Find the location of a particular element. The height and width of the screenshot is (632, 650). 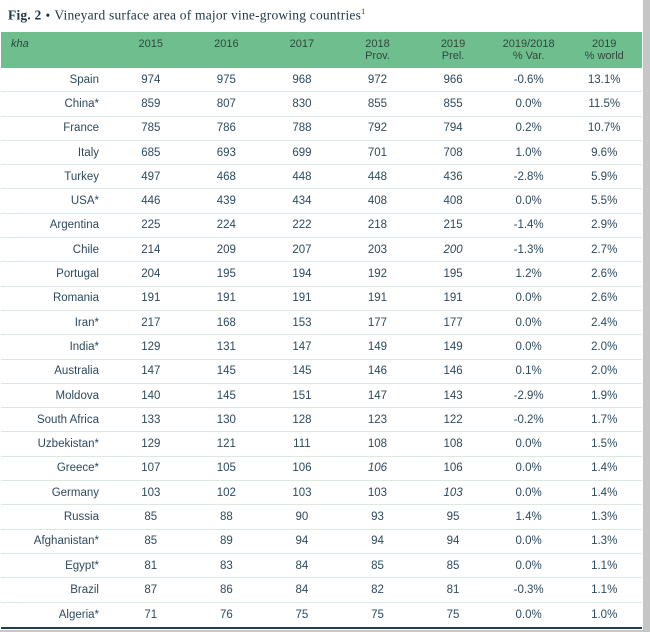

value-cell: 123 is located at coordinates (377, 419).